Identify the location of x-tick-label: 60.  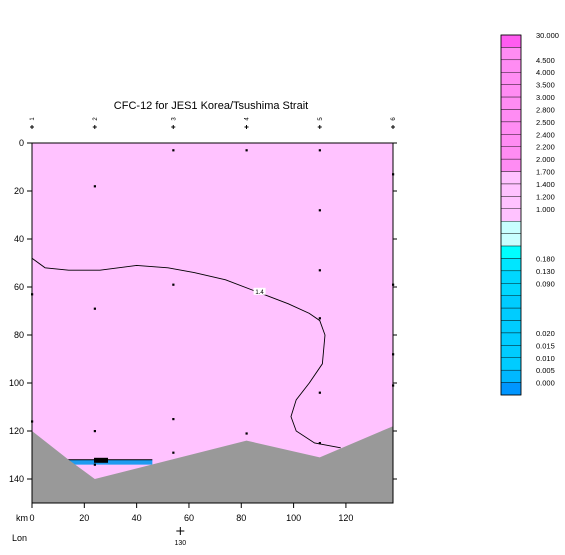
(189, 518).